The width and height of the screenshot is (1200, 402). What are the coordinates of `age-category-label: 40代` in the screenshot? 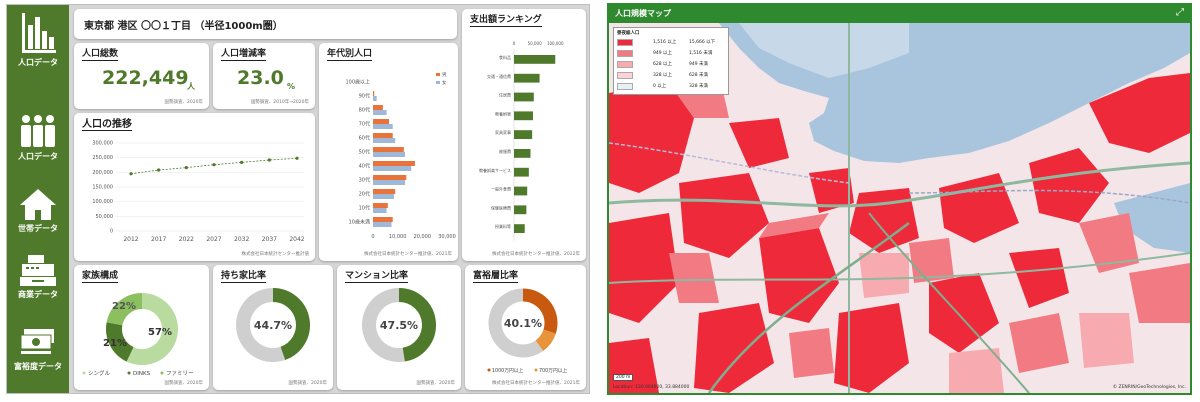 It's located at (364, 166).